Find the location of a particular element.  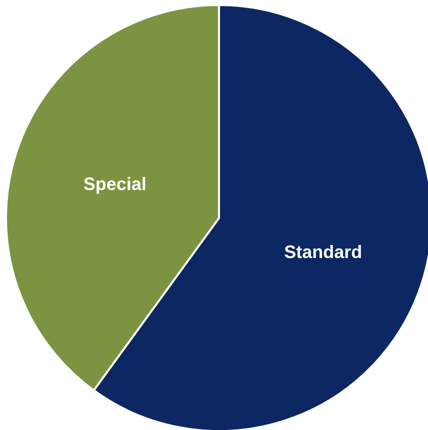

slice-label: Standard is located at coordinates (323, 252).